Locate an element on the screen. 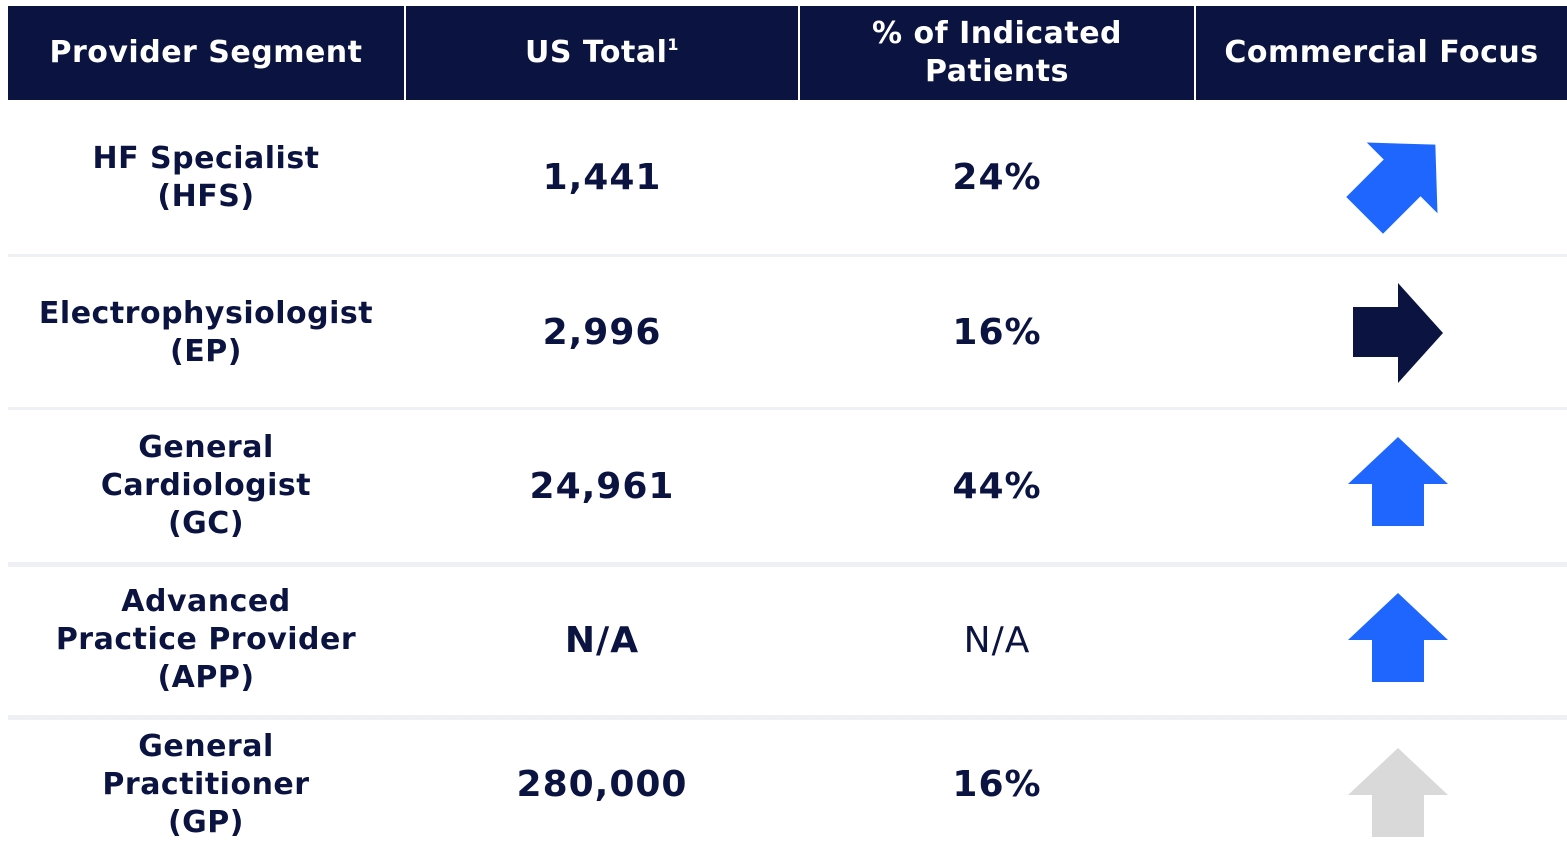 This screenshot has width=1567, height=858. segment-line: (APP) is located at coordinates (206, 677).